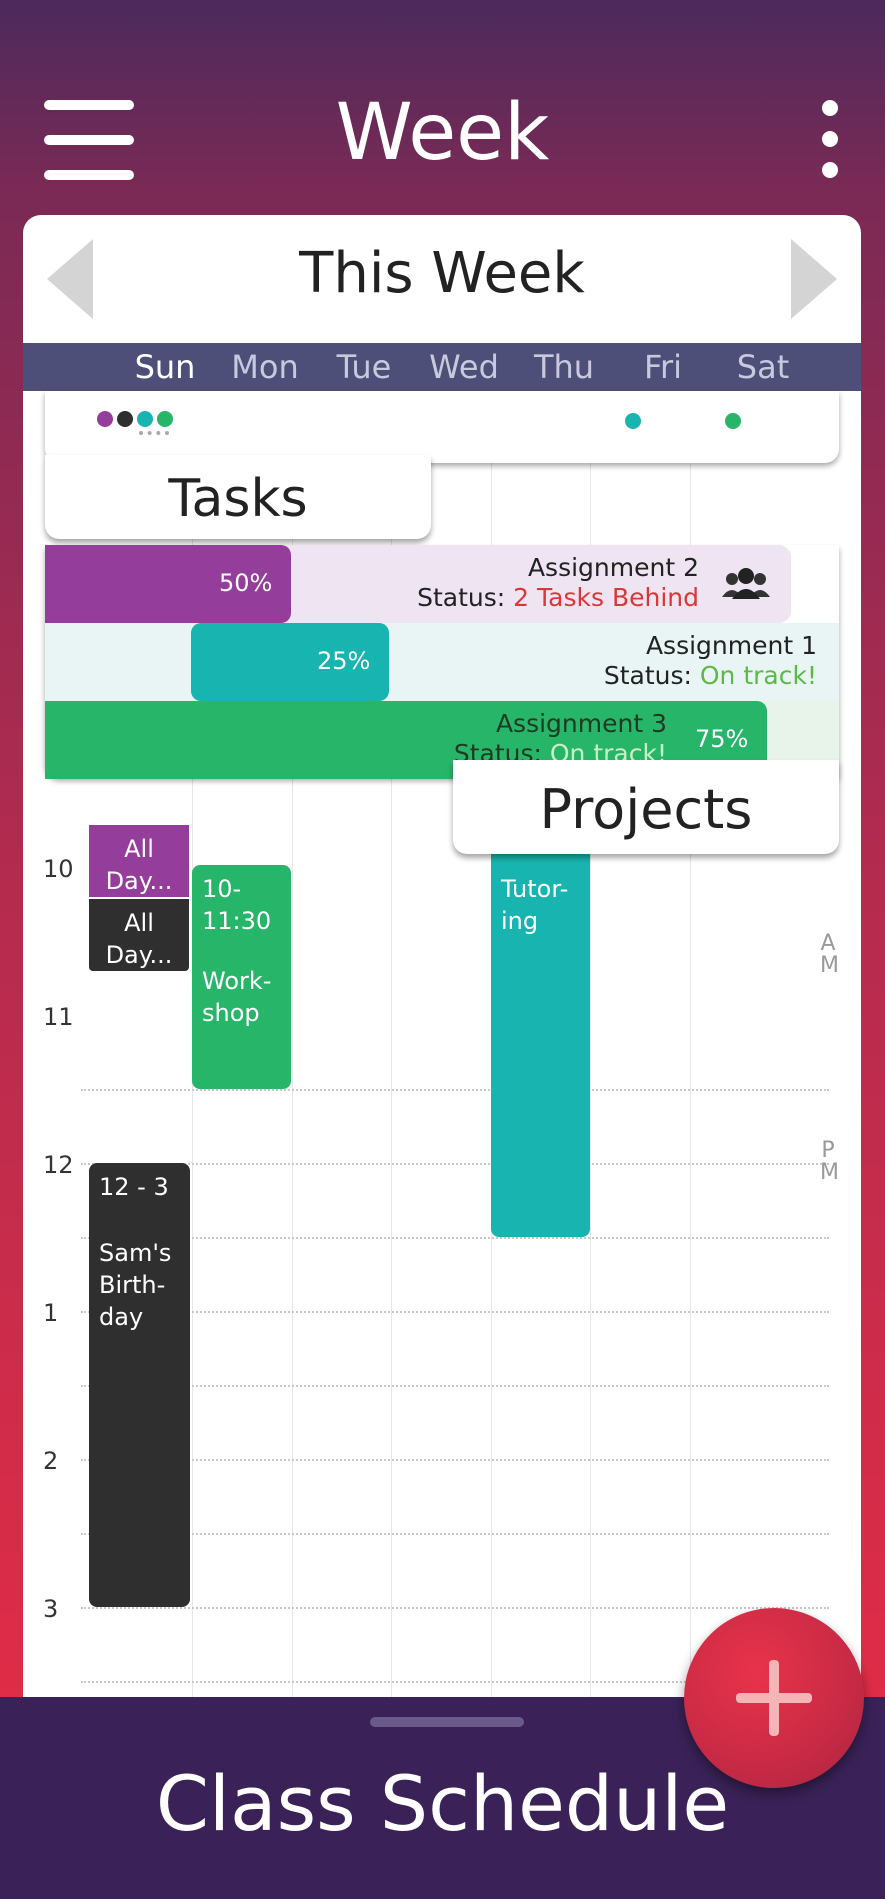  Describe the element at coordinates (763, 367) in the screenshot. I see `day-sat: Sat` at that location.